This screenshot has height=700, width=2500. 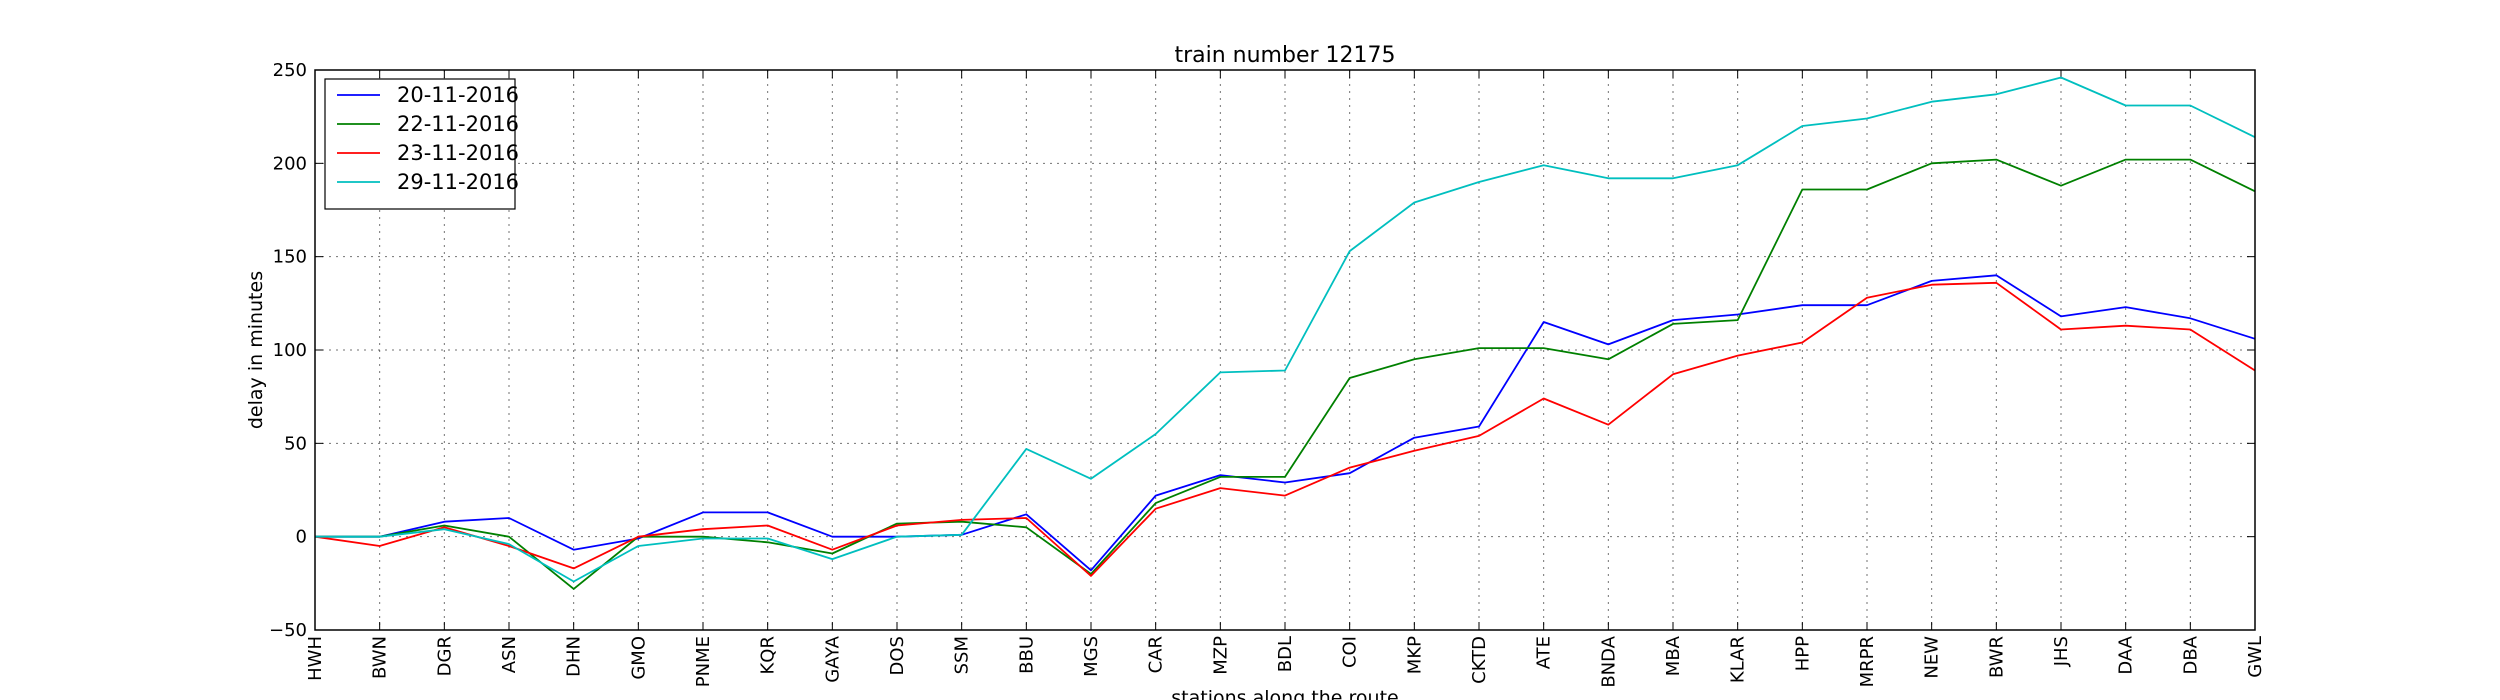 I want to click on y-axis-label: delay in minutes, so click(x=256, y=350).